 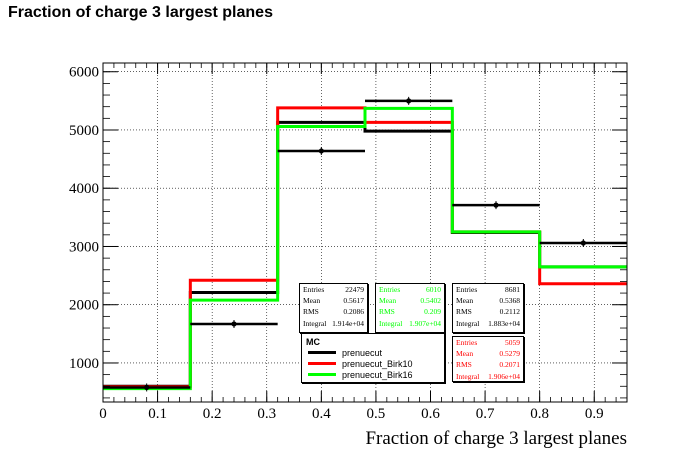 What do you see at coordinates (488, 353) in the screenshot?
I see `stats-row: Mean 0.5279` at bounding box center [488, 353].